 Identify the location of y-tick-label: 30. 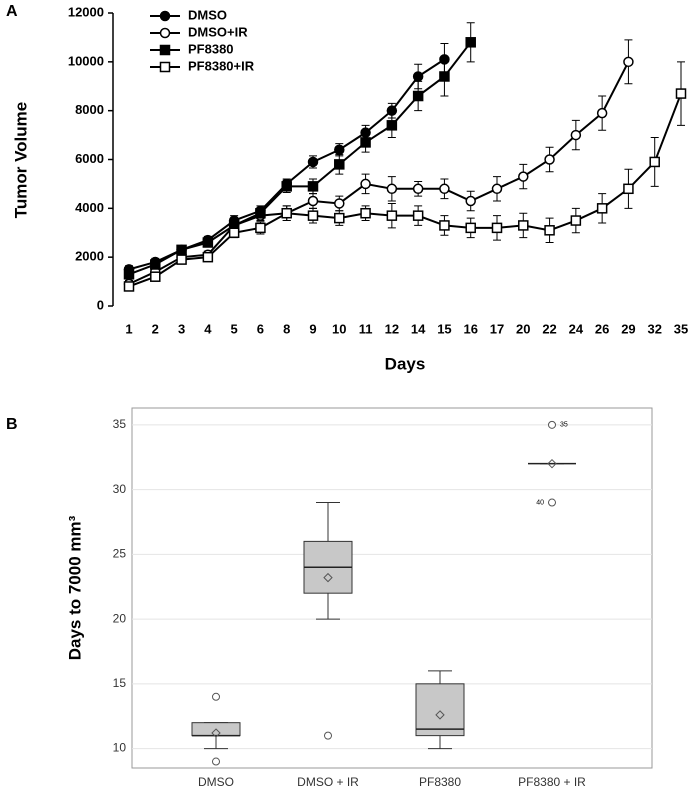
(120, 489).